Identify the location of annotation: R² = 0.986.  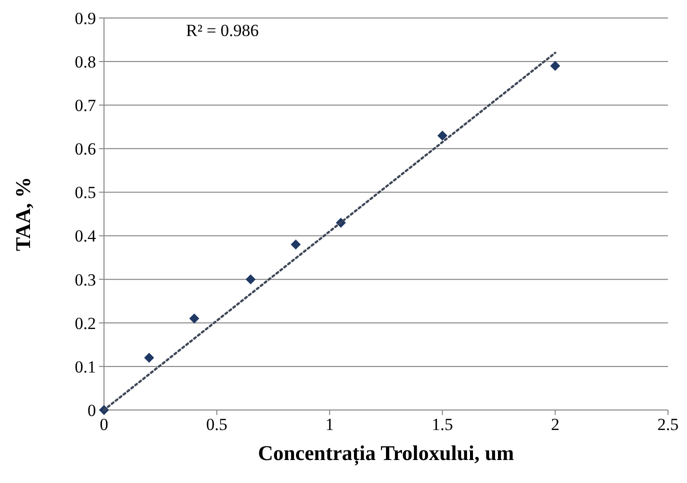
(222, 30).